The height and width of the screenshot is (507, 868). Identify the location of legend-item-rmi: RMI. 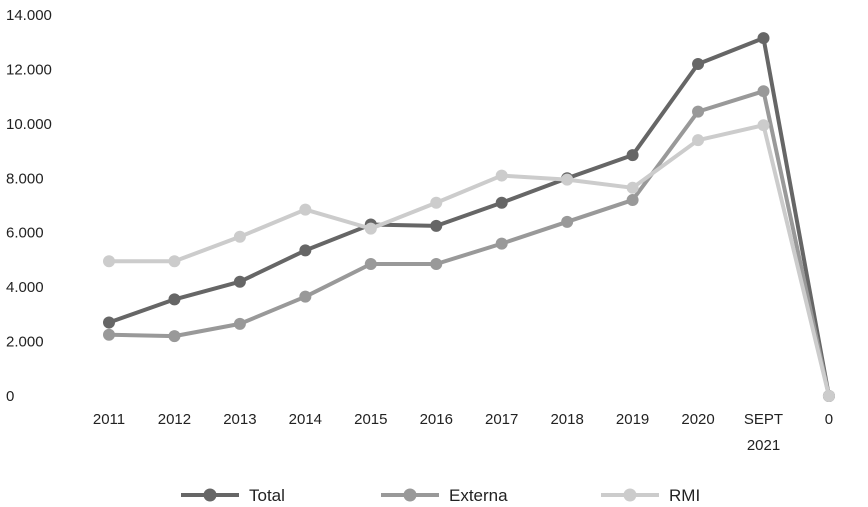
(650, 495).